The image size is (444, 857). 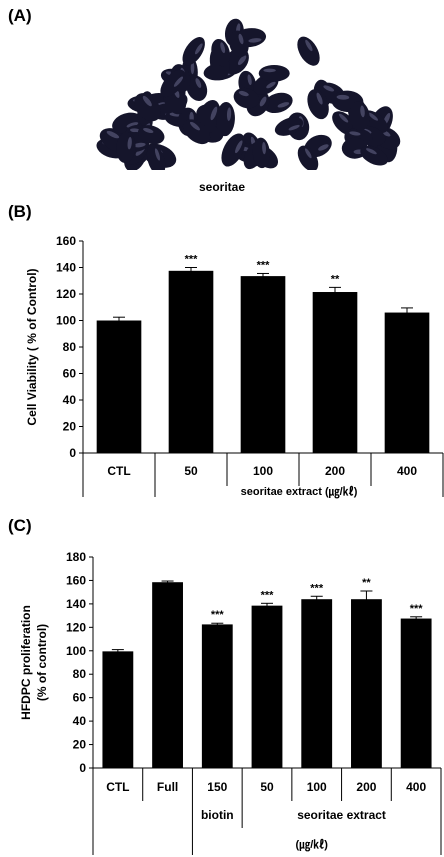 I want to click on photo-caption: seoritae, so click(x=222, y=187).